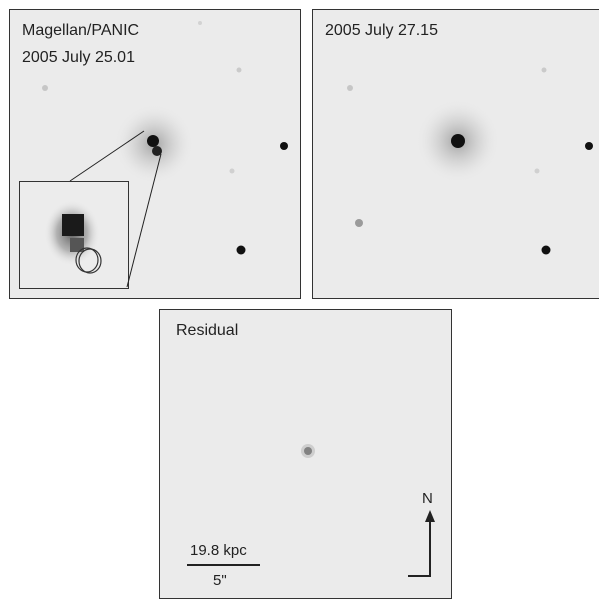  What do you see at coordinates (90, 261) in the screenshot?
I see `error-circle` at bounding box center [90, 261].